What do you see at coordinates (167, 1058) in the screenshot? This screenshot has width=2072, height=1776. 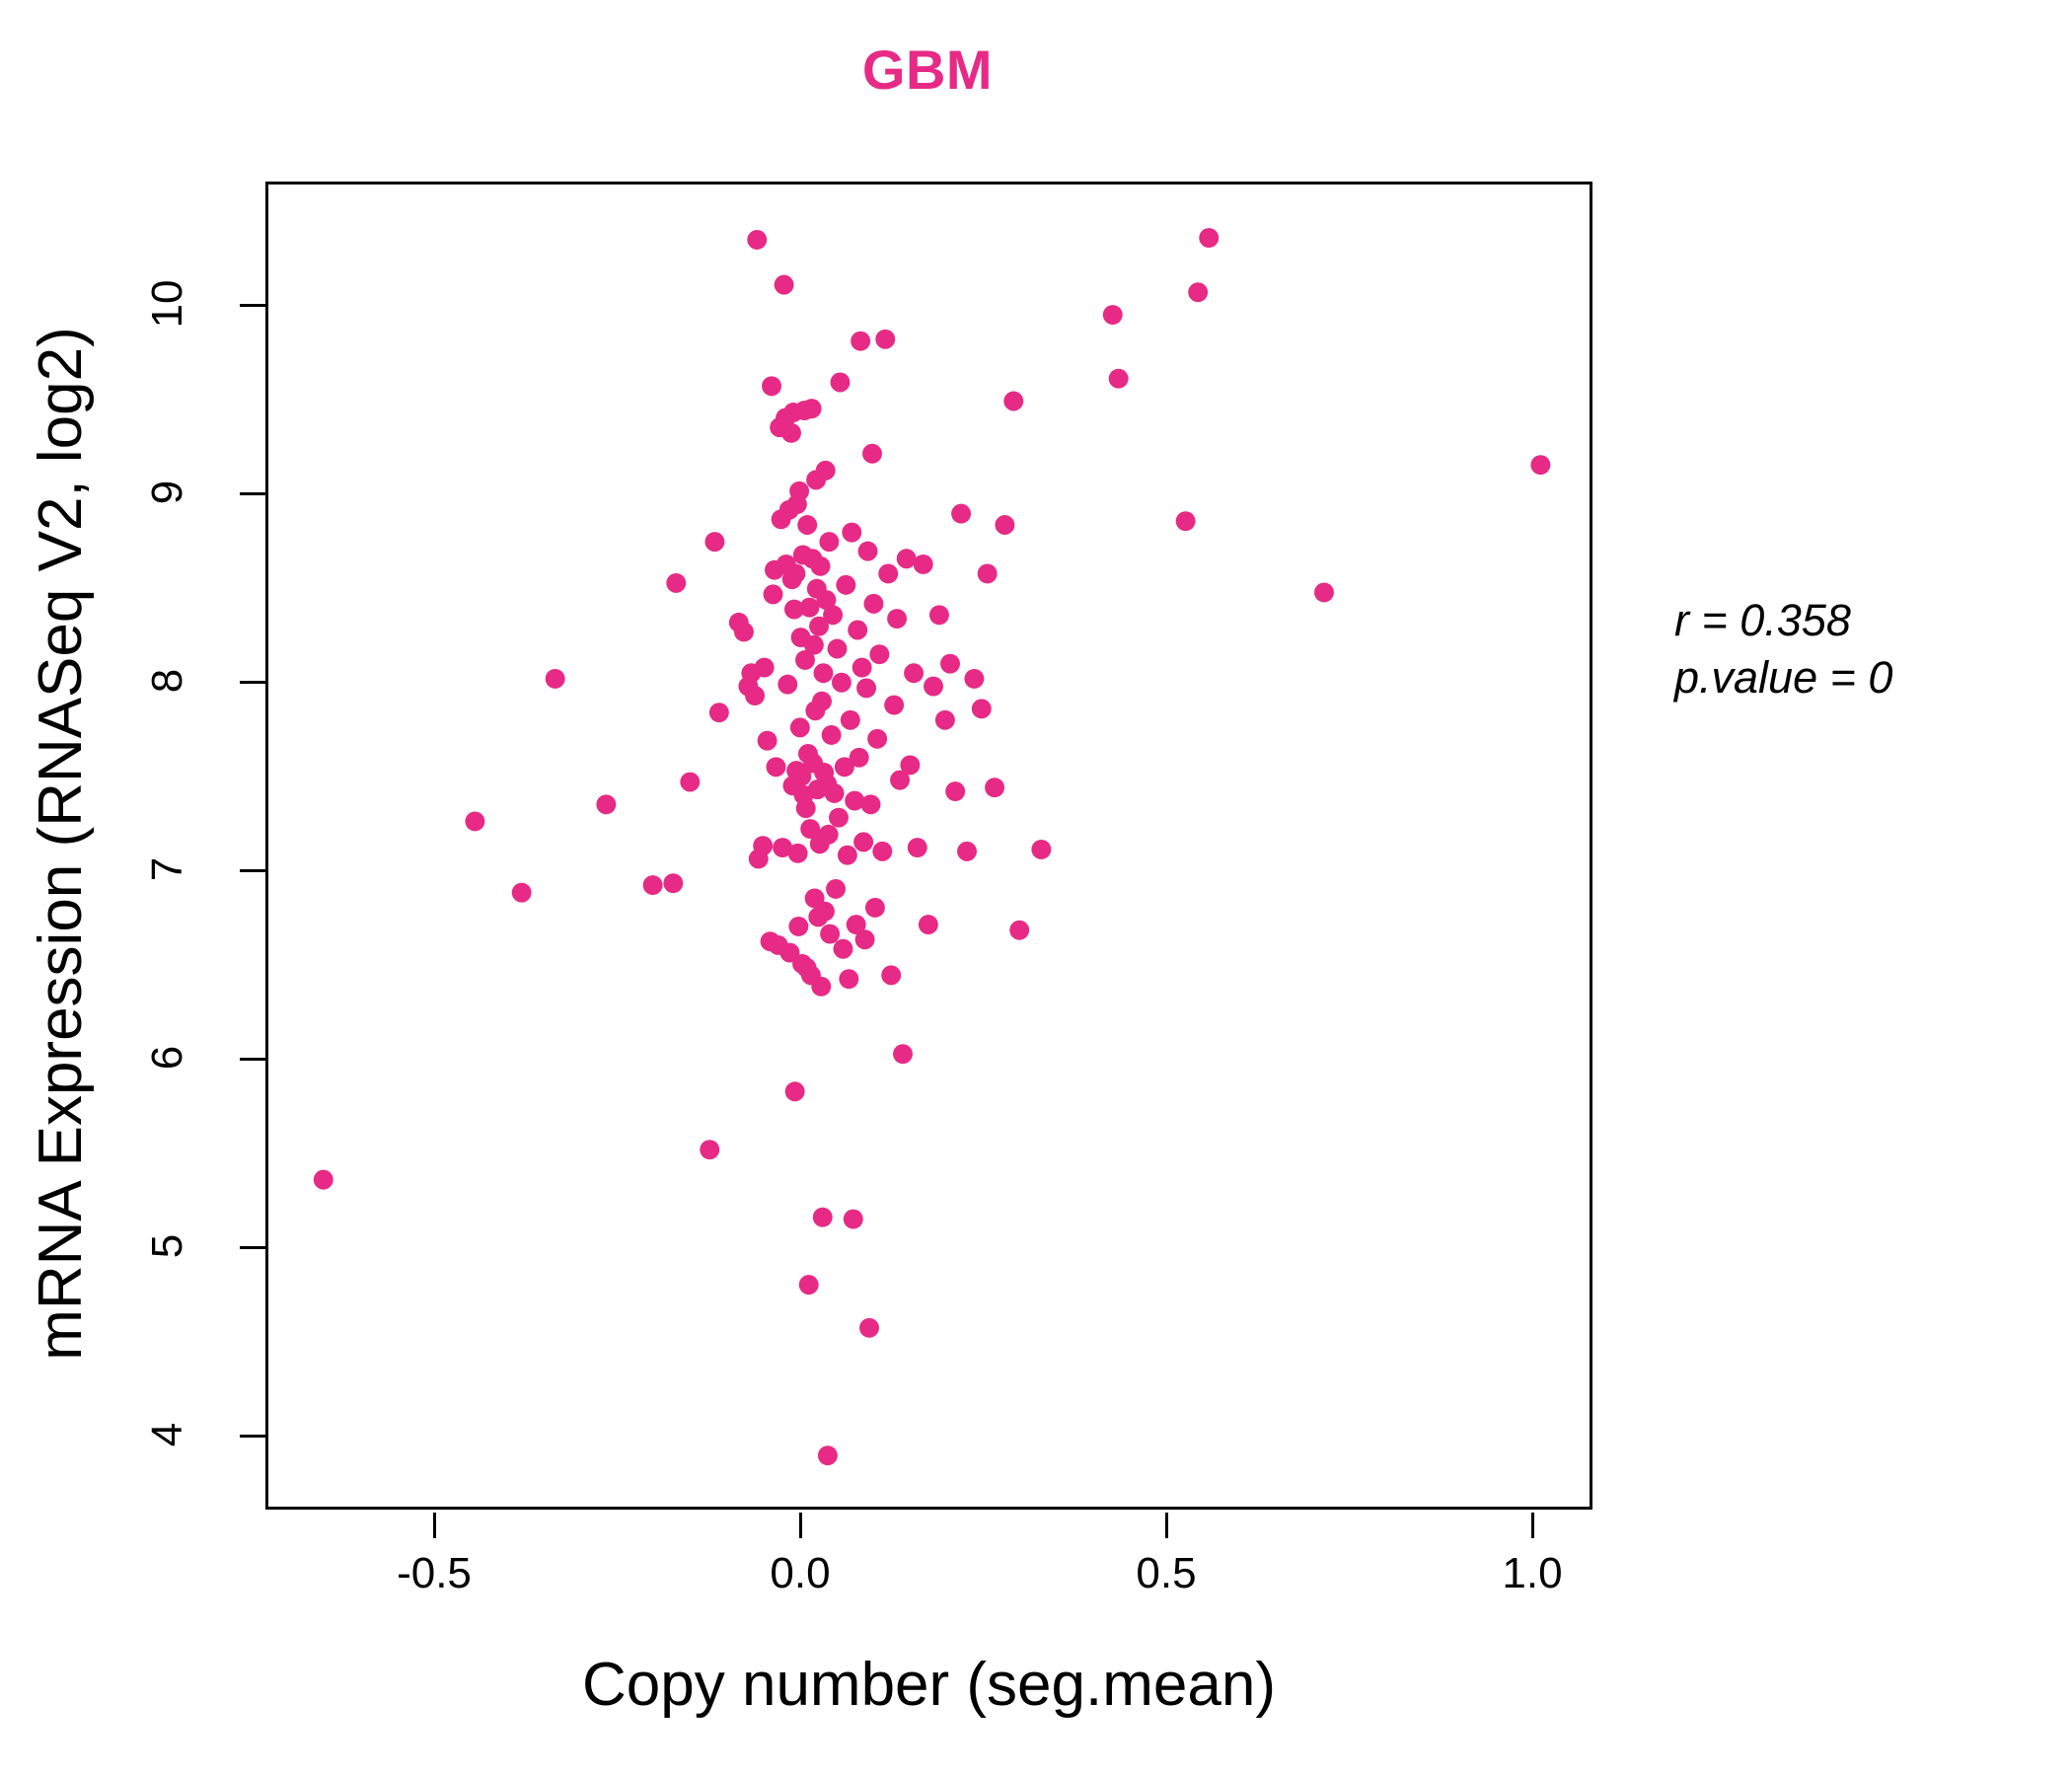 I see `y-tick-label: 6` at bounding box center [167, 1058].